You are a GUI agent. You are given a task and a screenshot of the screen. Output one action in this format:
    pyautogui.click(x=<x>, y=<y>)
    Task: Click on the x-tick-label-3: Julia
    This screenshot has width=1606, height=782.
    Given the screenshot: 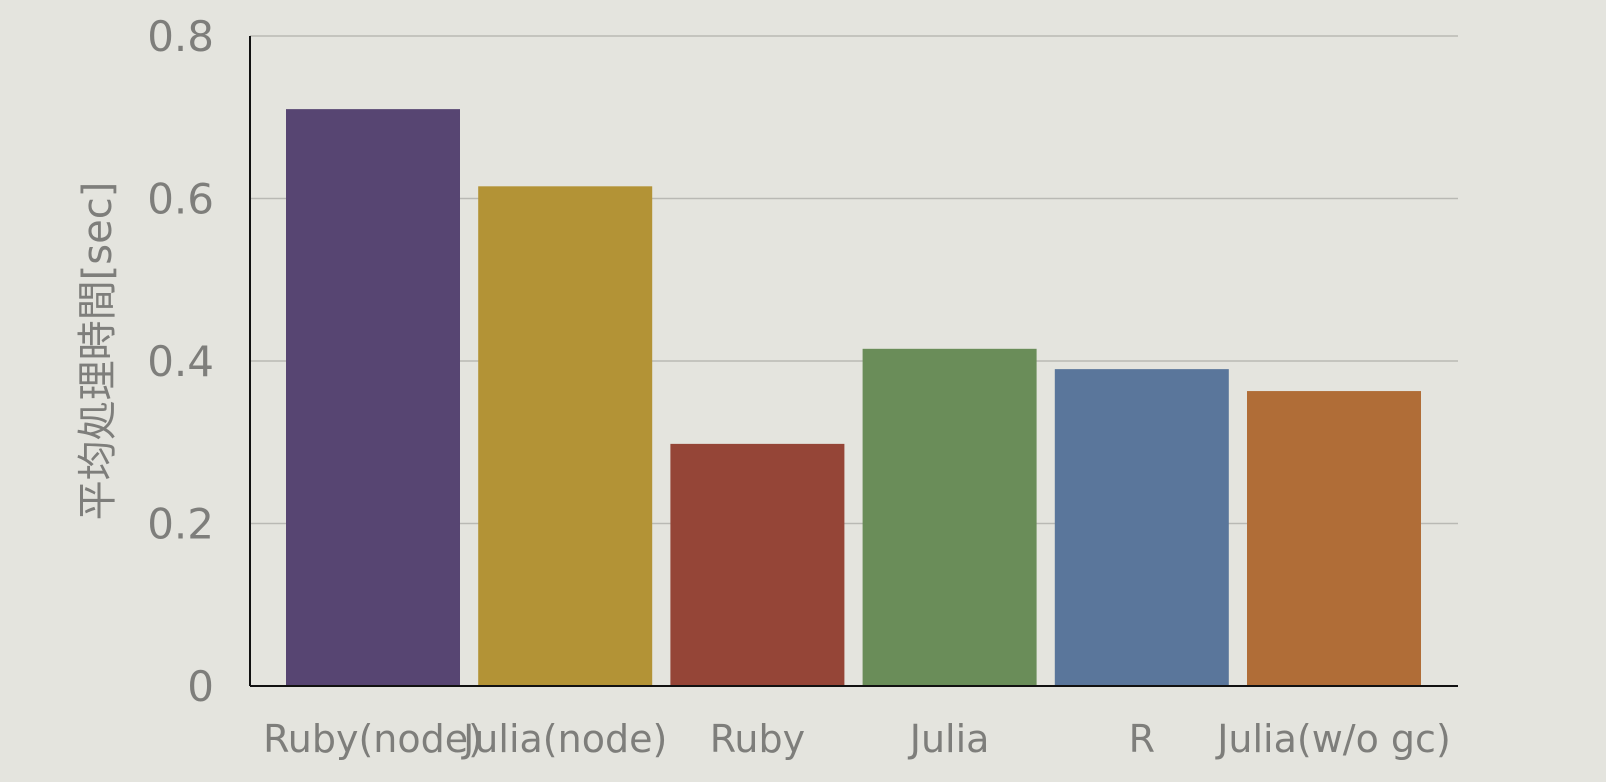 What is the action you would take?
    pyautogui.click(x=949, y=739)
    